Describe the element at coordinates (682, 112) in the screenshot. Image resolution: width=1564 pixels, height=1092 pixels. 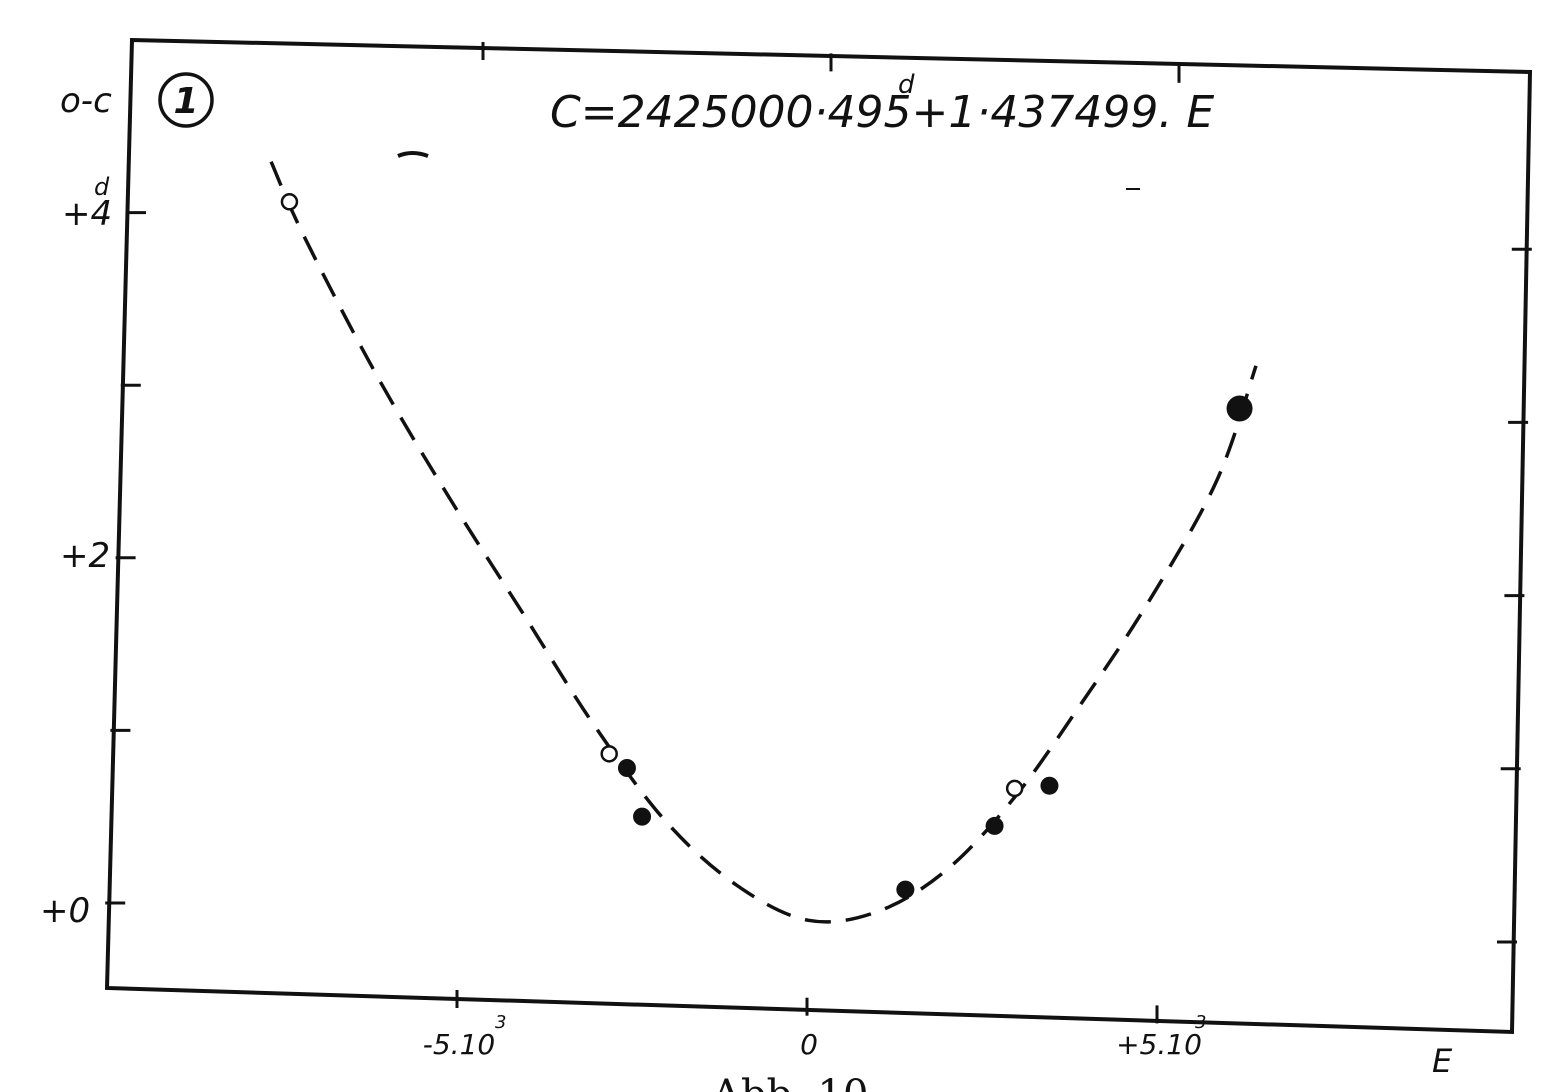
I see `equation-prefix: C=2425000` at that location.